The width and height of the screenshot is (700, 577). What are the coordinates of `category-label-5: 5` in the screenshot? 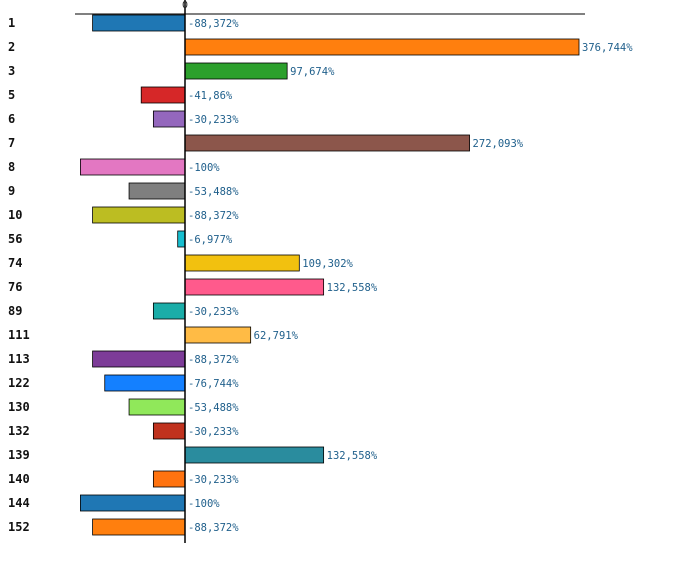 It's located at (11, 95).